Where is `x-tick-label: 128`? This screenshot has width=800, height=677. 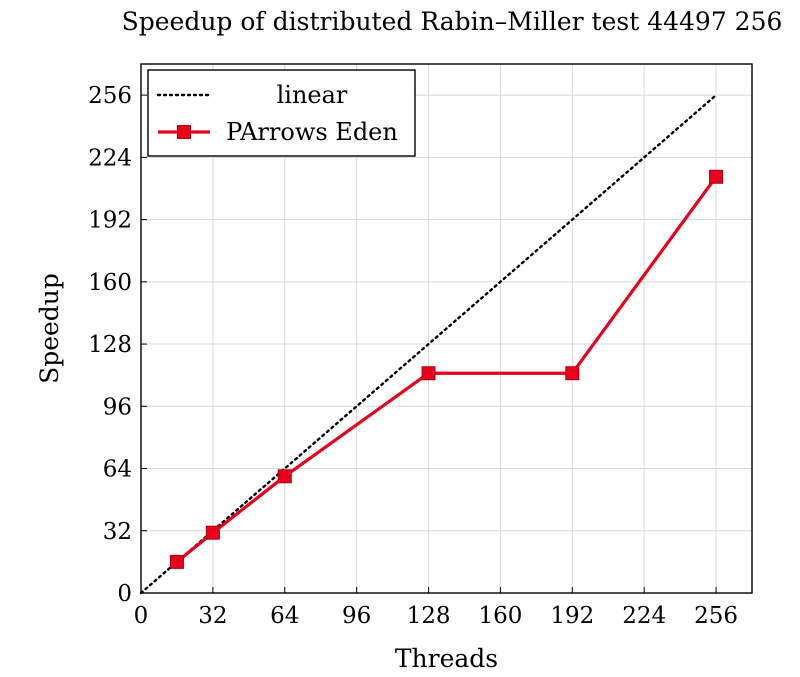
x-tick-label: 128 is located at coordinates (429, 616).